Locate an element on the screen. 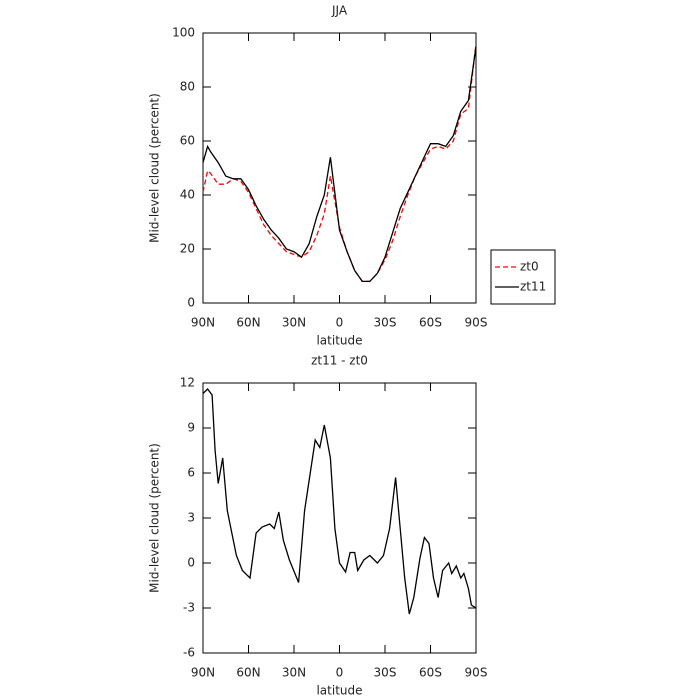 The width and height of the screenshot is (700, 700). y-tick-label: 9 is located at coordinates (191, 428).